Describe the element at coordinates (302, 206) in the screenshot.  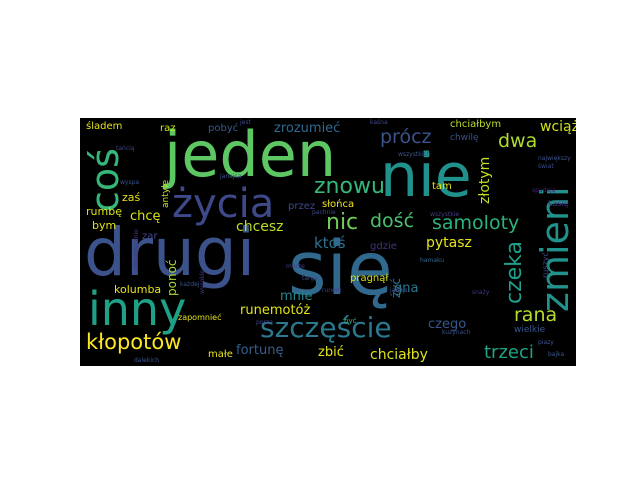
I see `word-przez: przez` at that location.